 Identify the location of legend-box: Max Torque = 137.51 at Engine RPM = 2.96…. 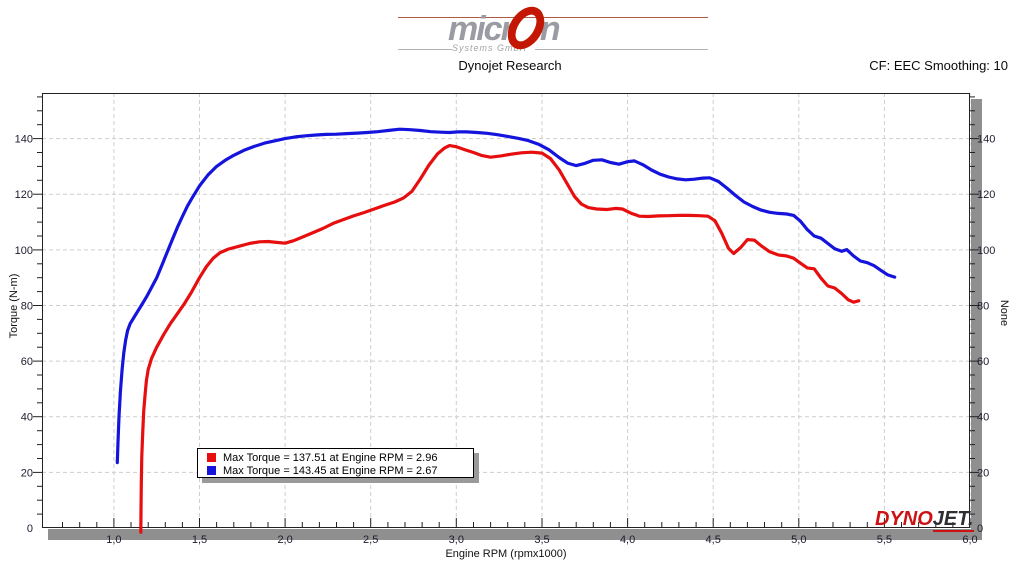
(335, 463).